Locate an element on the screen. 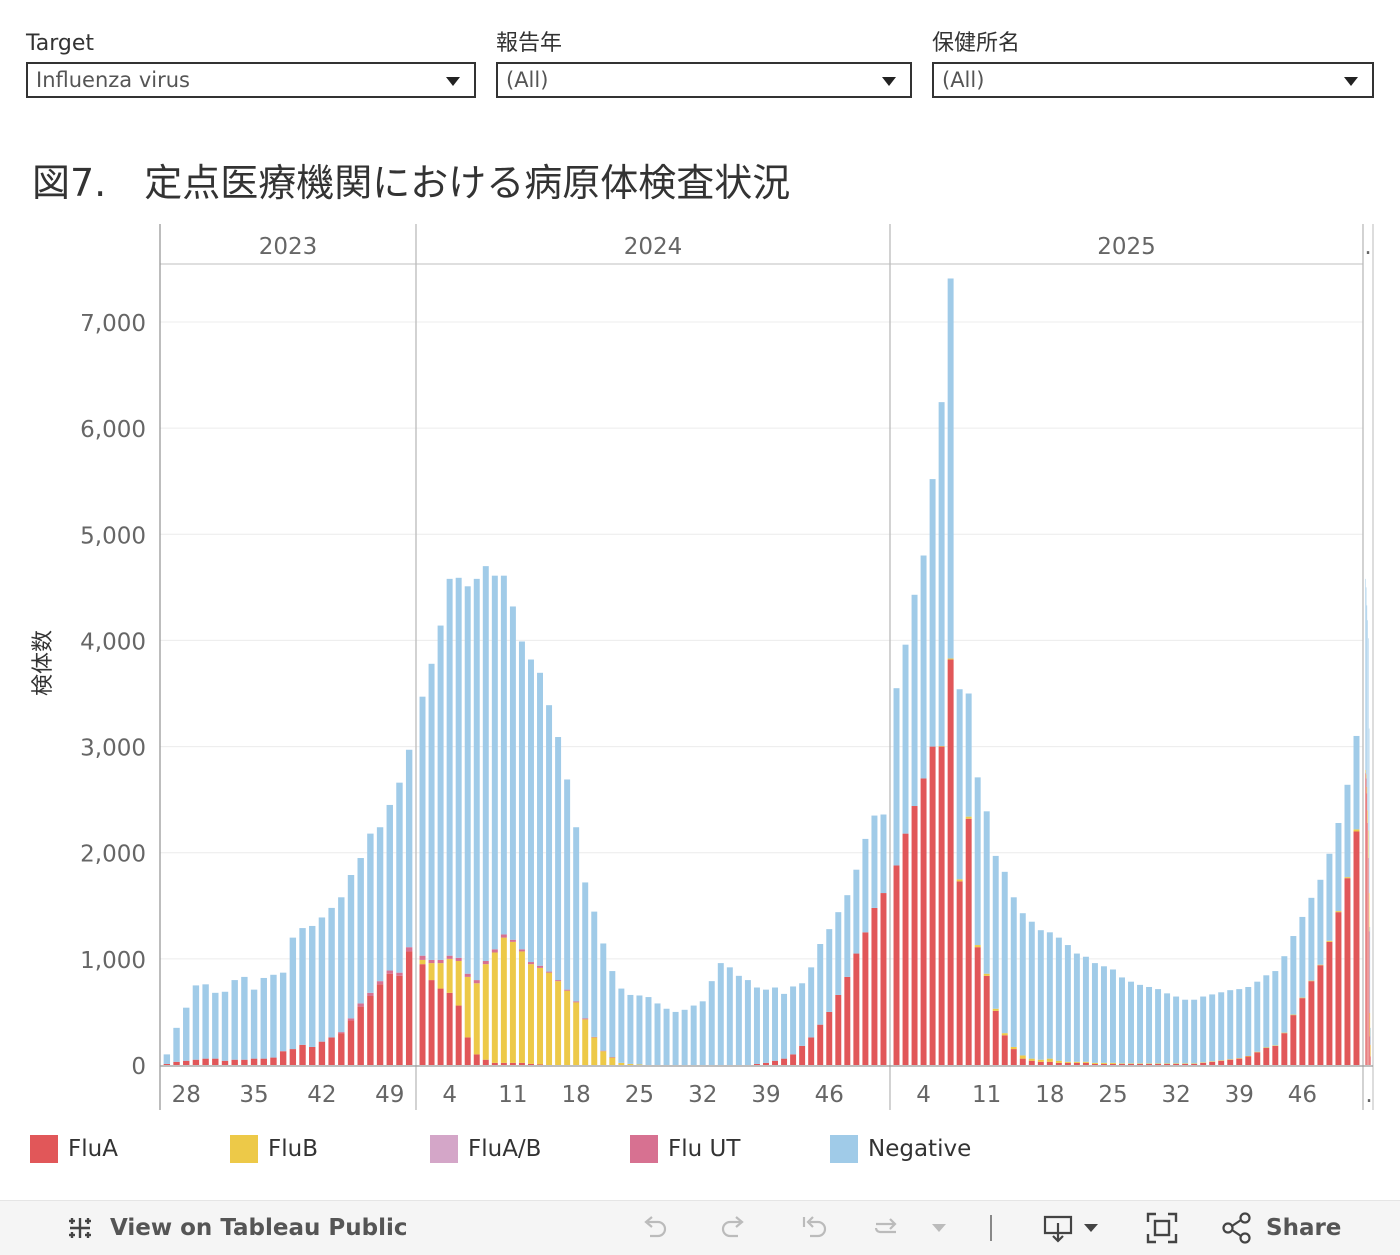 The width and height of the screenshot is (1400, 1255). legend: FluA FluB FluA/B Flu UT Negative is located at coordinates (700, 1149).